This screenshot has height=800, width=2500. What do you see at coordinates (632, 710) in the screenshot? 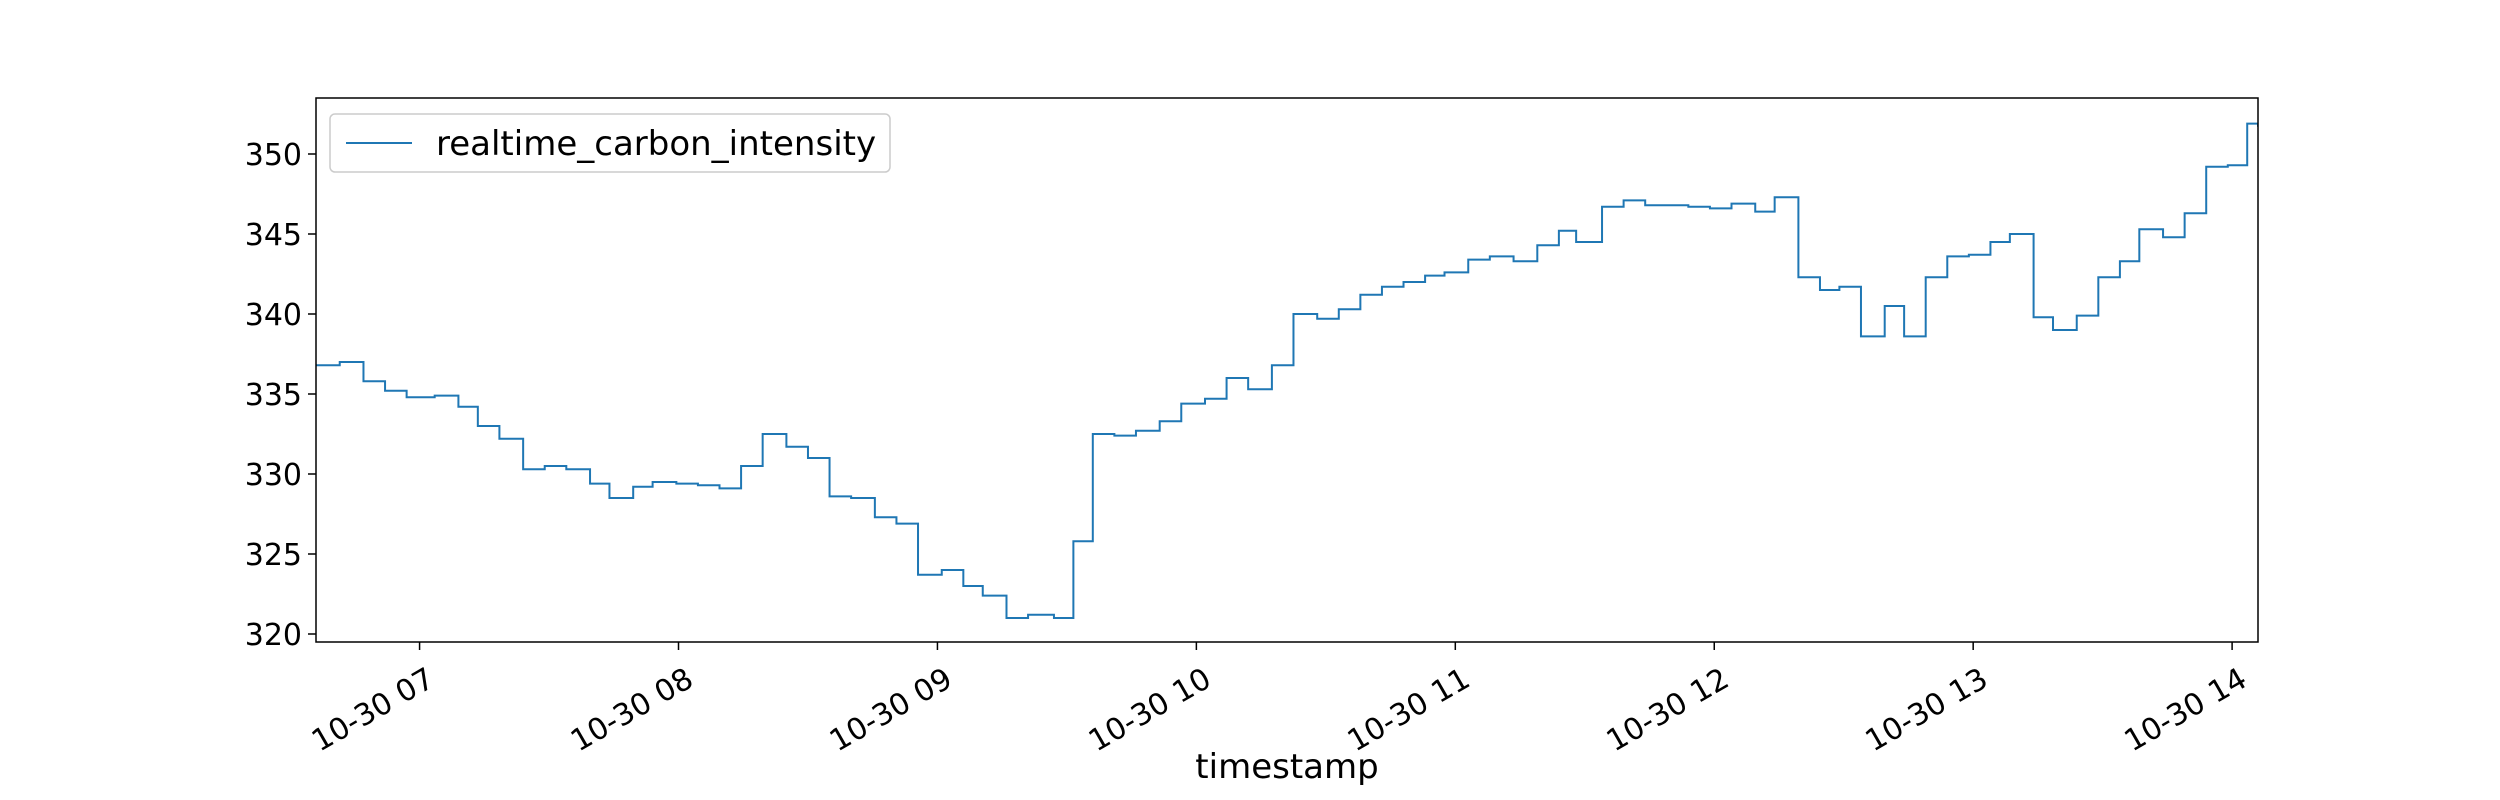
I see `x-tick-label: 10-30 08` at bounding box center [632, 710].